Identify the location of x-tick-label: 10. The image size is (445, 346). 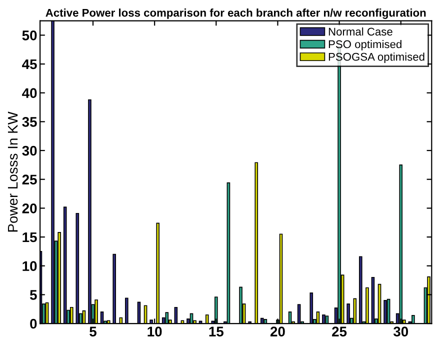
(155, 331).